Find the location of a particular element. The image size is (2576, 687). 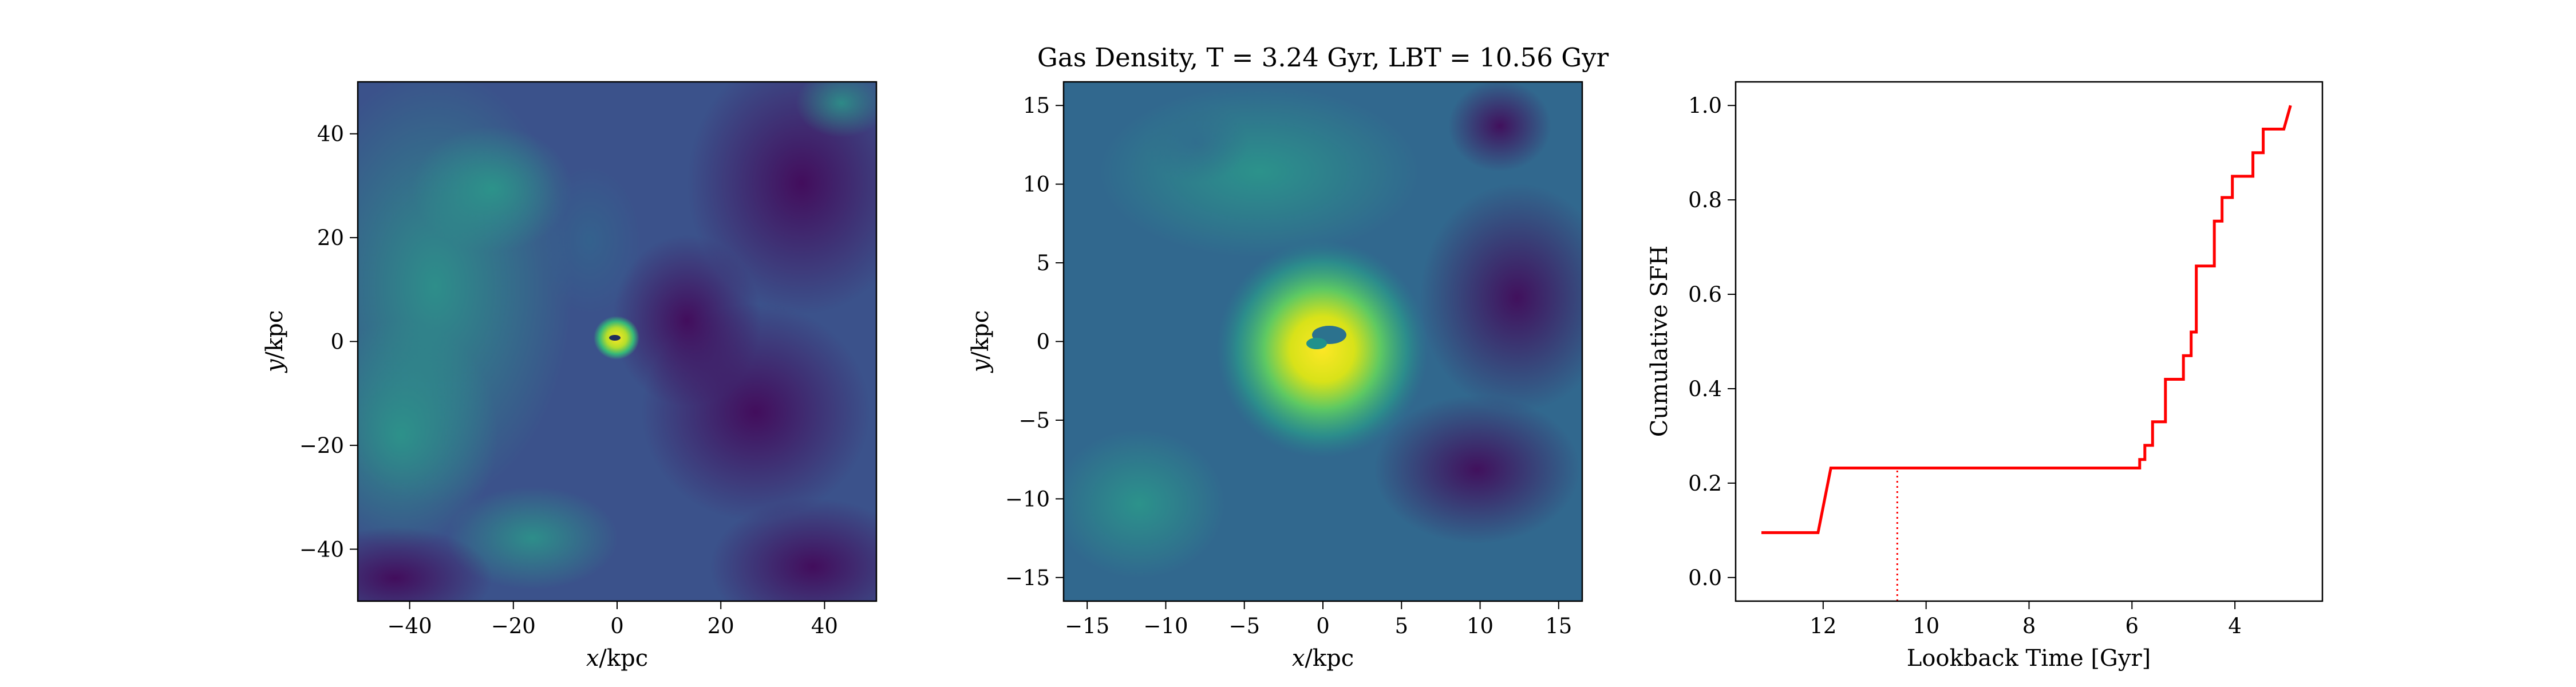

y-axis-label-sfh: Cumulative SFH is located at coordinates (1659, 341).